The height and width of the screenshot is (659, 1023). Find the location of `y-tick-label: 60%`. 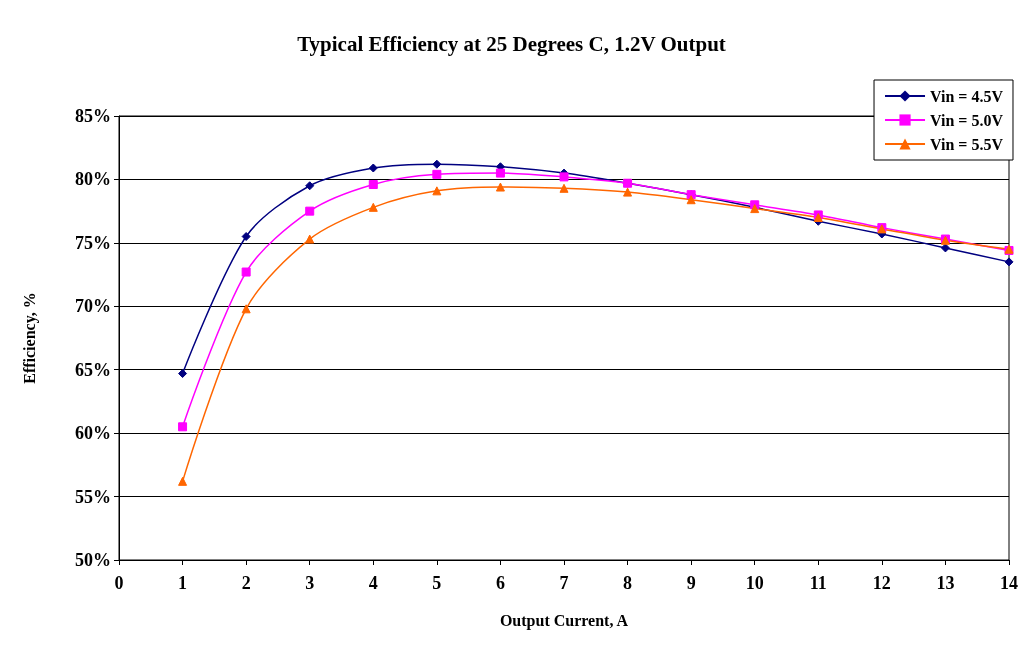

y-tick-label: 60% is located at coordinates (93, 433).